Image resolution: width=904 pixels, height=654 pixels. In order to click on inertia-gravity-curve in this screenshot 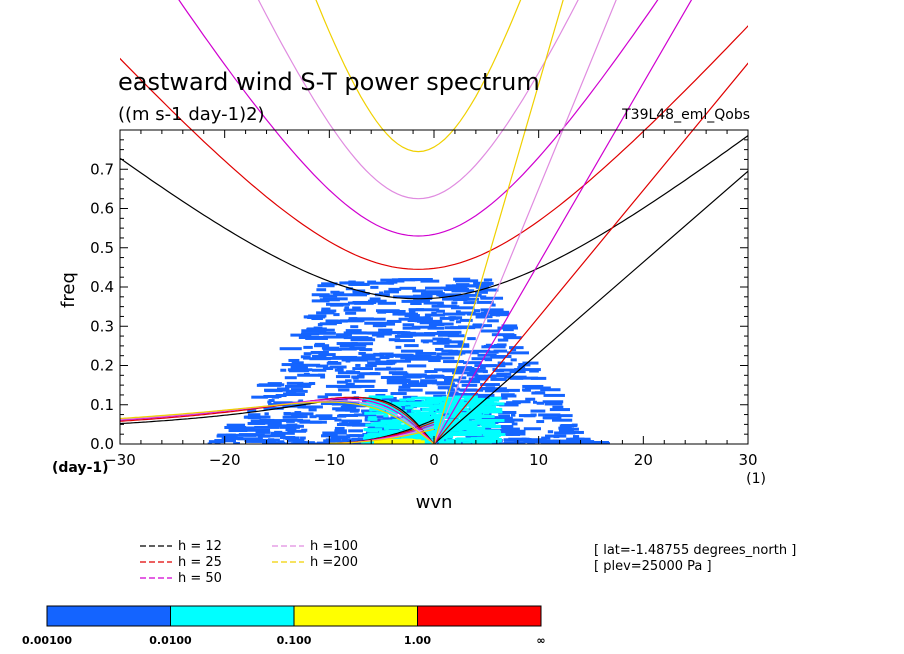, I will do `click(418, 165)`.